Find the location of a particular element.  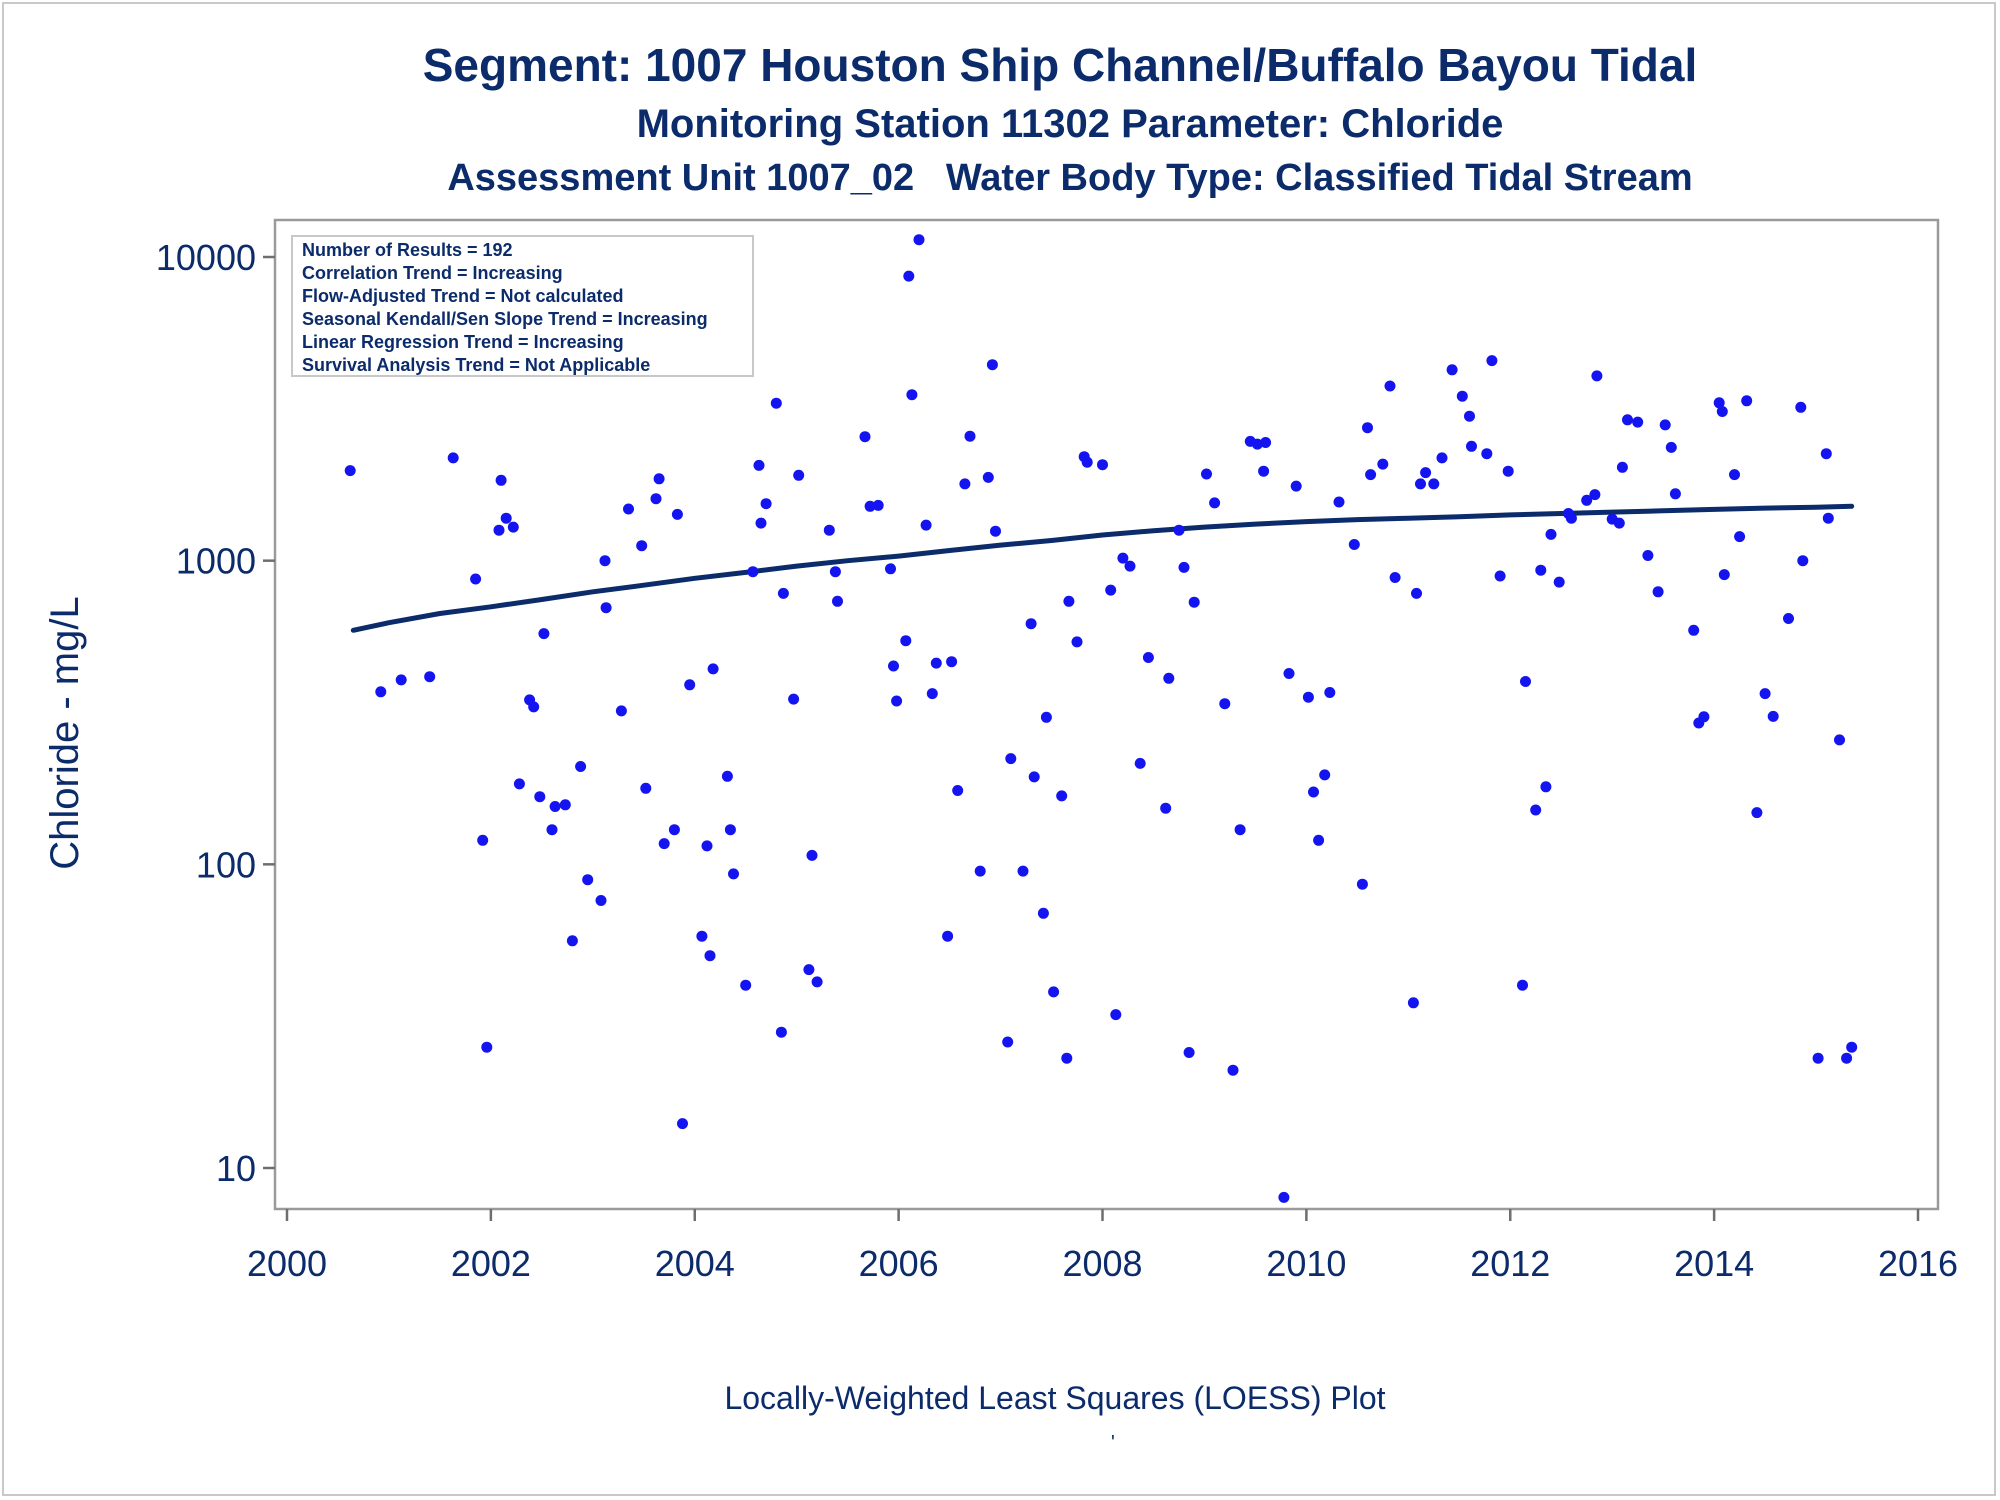

x-tick-label: 2014 is located at coordinates (1714, 1263).